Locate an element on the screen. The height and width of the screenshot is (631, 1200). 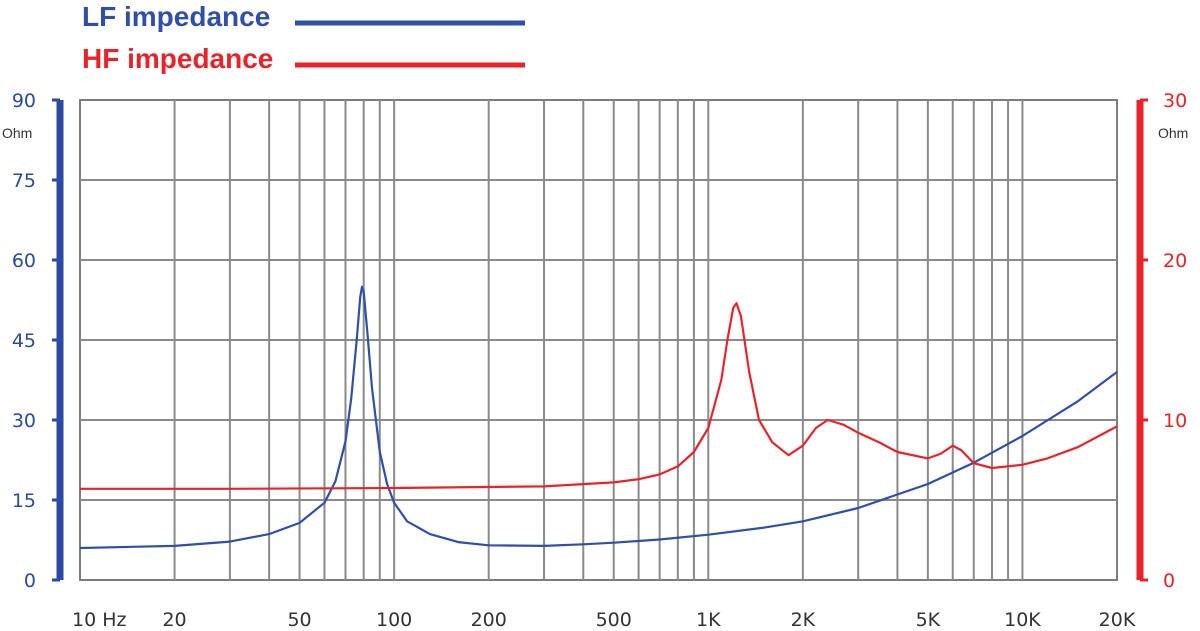
right-unit-label: Ohm is located at coordinates (1173, 133).